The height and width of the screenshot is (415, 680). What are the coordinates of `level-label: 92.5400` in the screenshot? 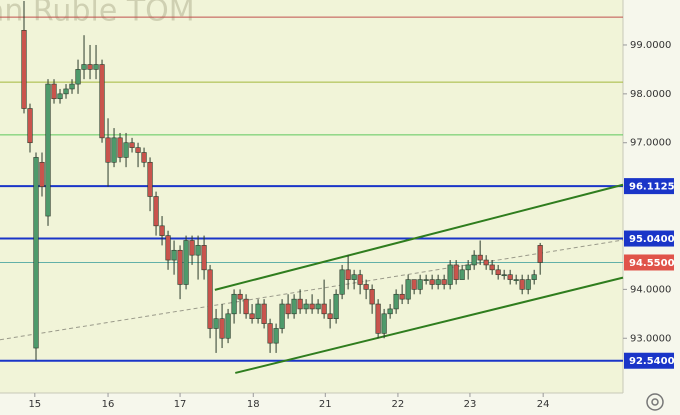 It's located at (652, 361).